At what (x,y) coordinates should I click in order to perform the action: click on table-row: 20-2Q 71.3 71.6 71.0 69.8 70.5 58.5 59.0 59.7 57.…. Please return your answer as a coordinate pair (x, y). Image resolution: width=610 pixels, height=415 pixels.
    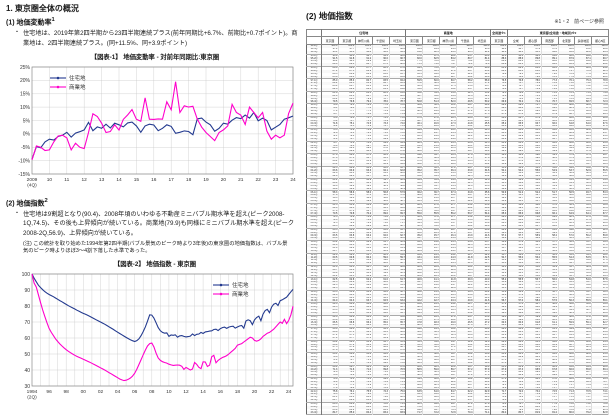
    Looking at the image, I should click on (458, 370).